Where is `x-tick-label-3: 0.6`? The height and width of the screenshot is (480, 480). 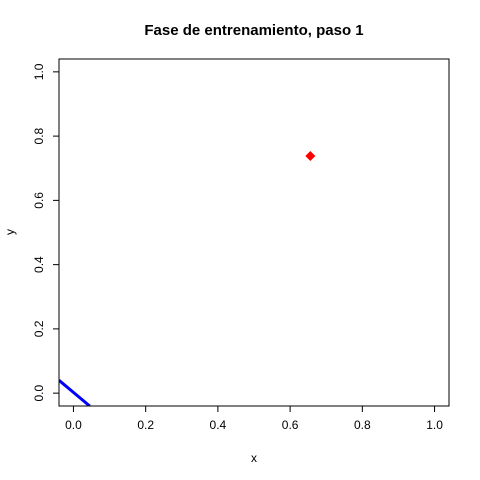 x-tick-label-3: 0.6 is located at coordinates (290, 425).